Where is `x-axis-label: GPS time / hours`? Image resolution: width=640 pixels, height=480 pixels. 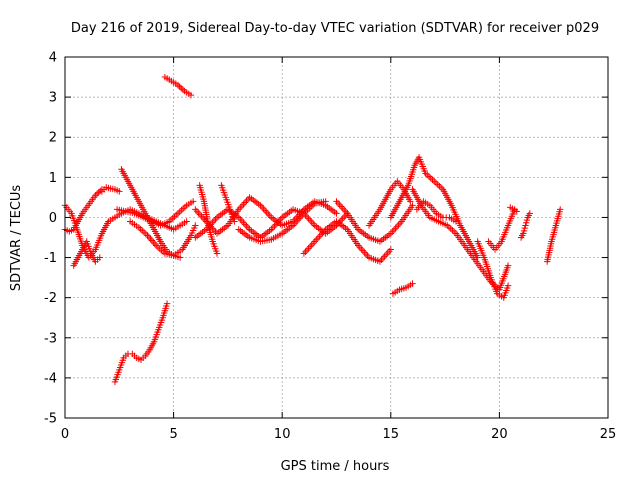 x-axis-label: GPS time / hours is located at coordinates (335, 466).